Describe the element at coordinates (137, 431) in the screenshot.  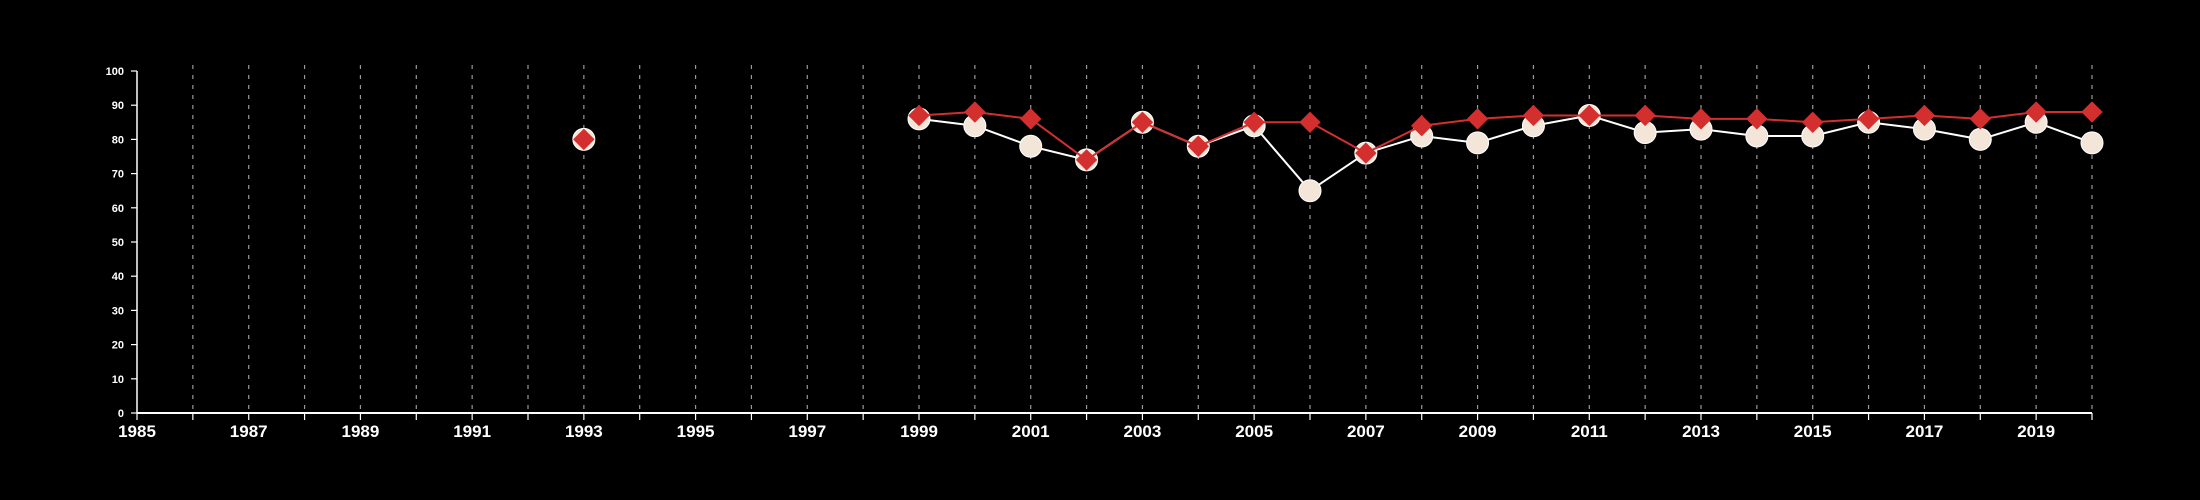
I see `x-tick-label: 1985` at that location.